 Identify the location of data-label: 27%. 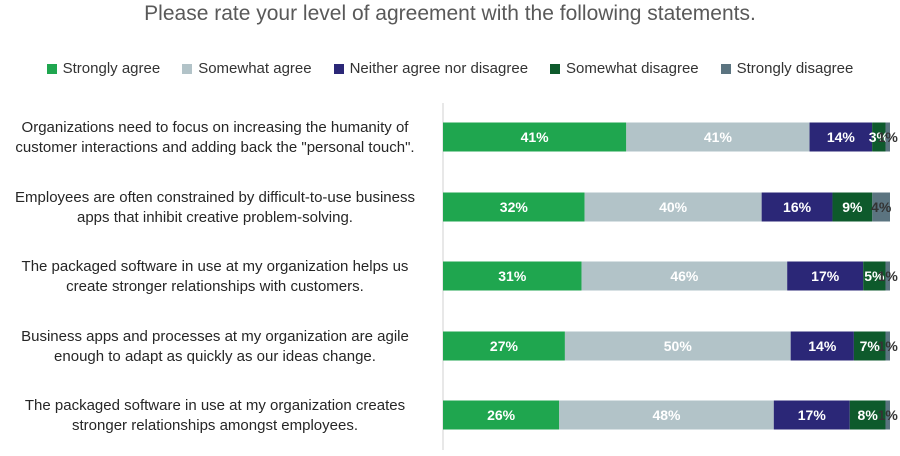
(504, 346).